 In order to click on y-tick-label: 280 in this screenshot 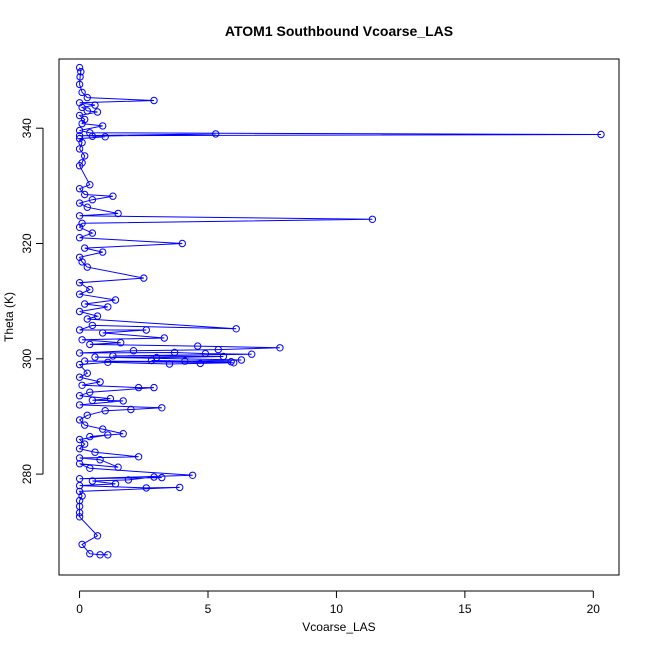, I will do `click(27, 474)`.